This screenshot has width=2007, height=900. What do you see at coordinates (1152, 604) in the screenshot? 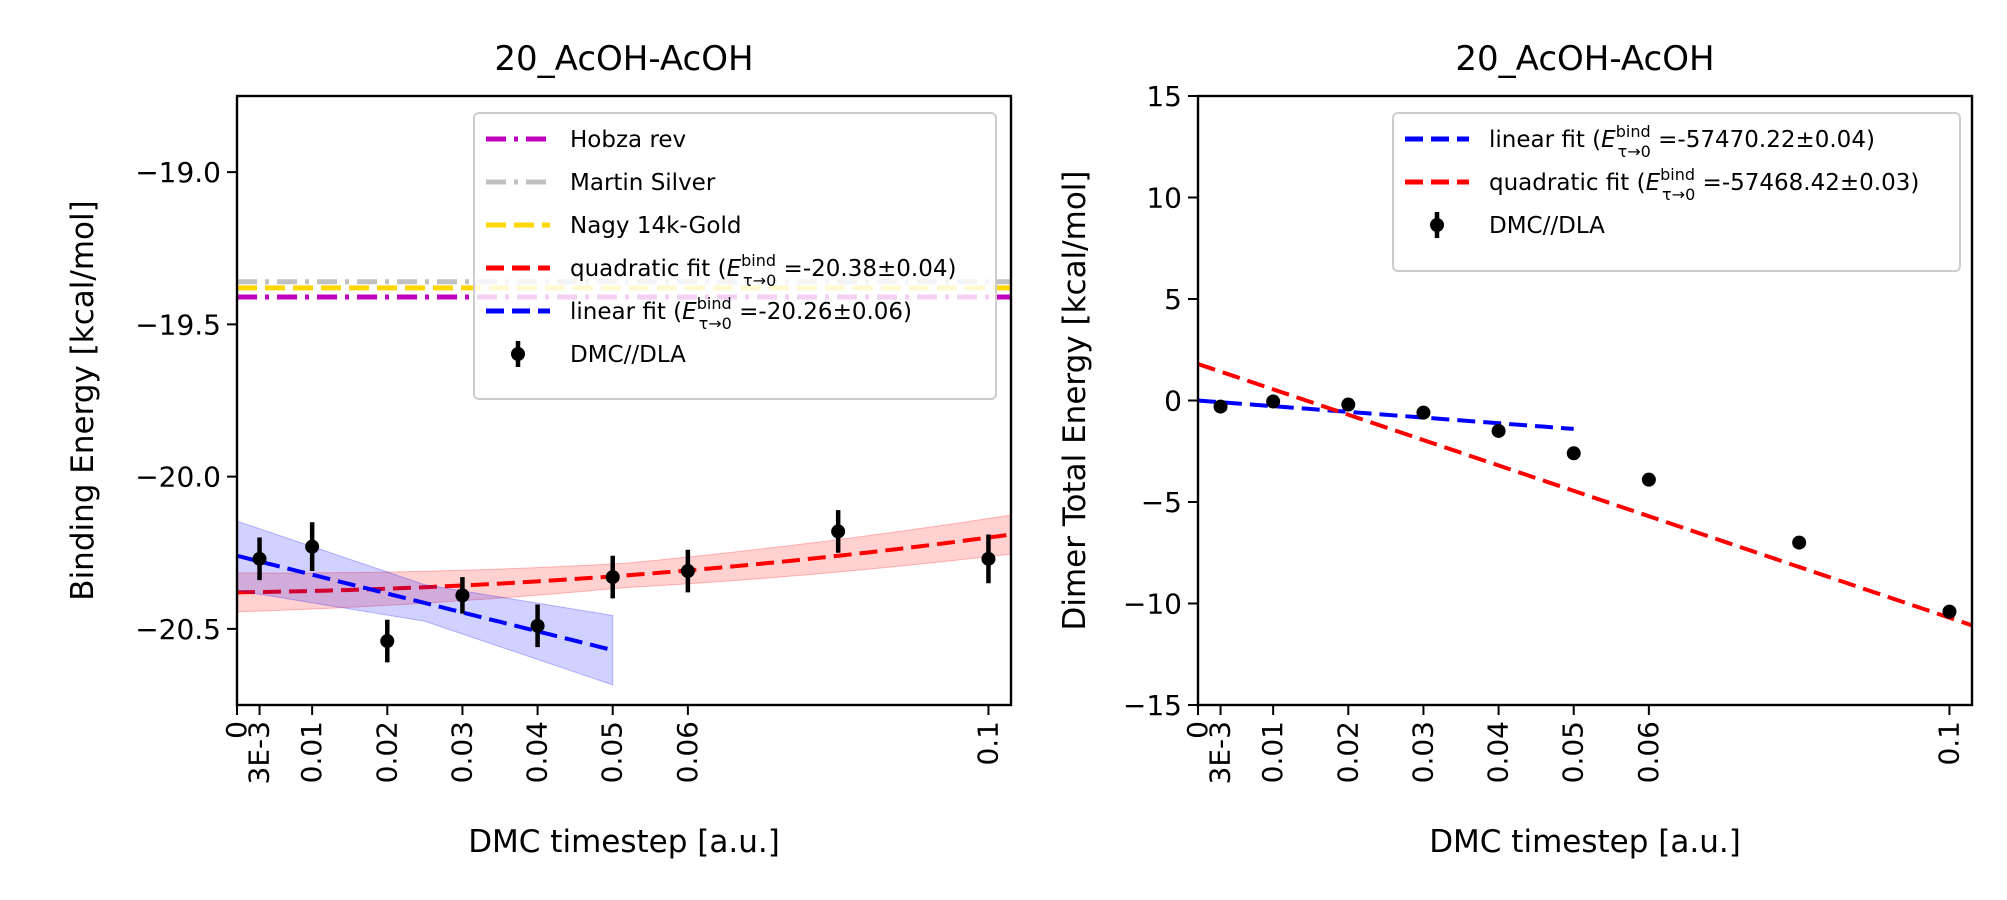
I see `y-tick-label: −10` at bounding box center [1152, 604].